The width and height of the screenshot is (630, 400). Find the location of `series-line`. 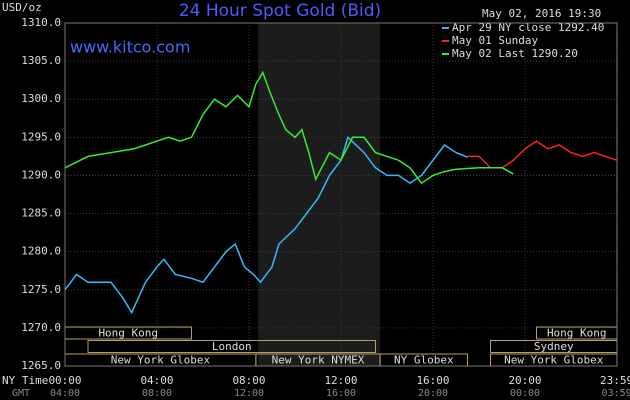

series-line is located at coordinates (542, 154).